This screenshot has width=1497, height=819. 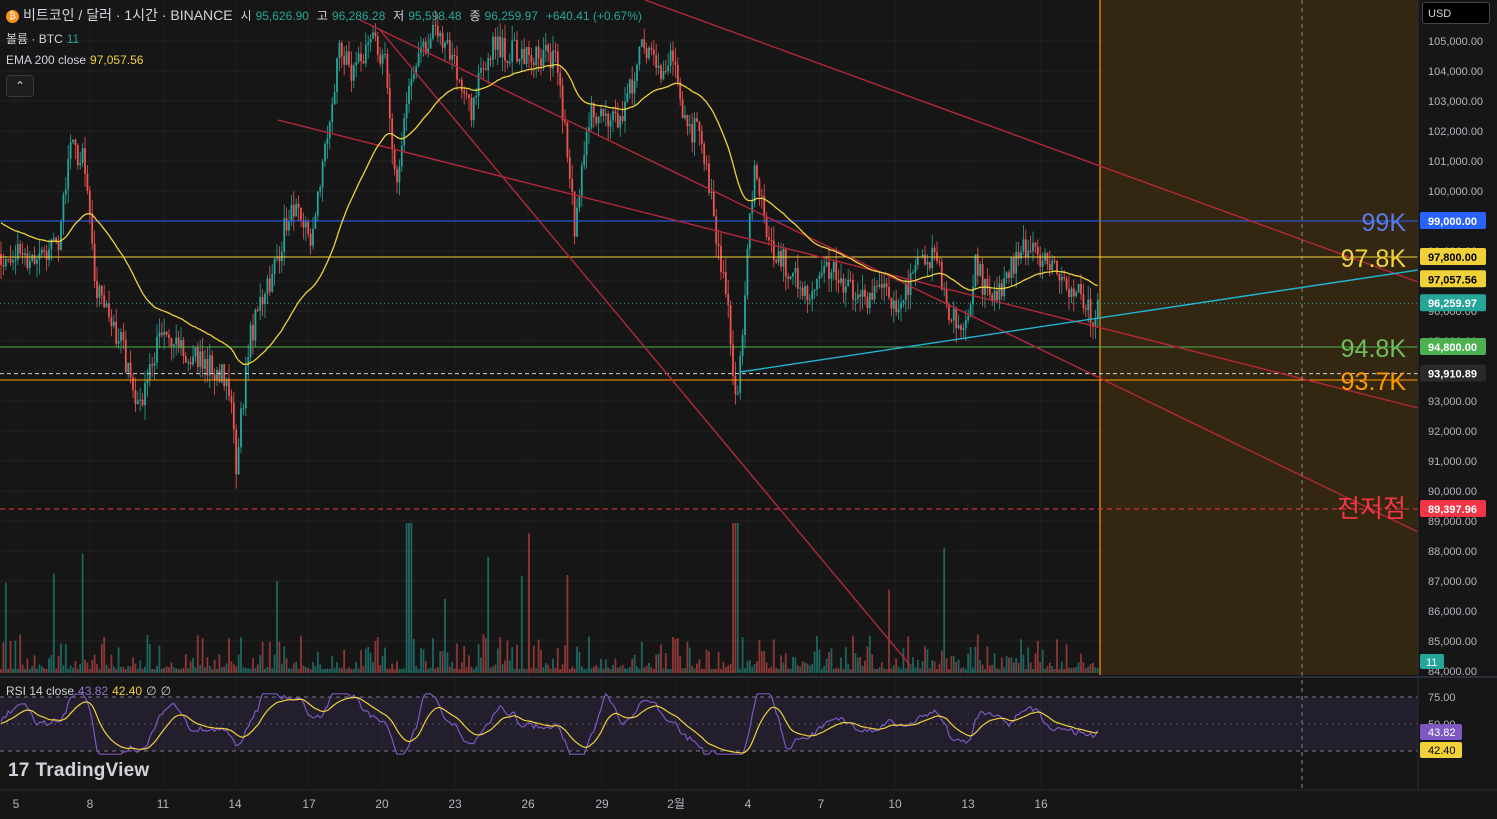 I want to click on currency-selector: USD, so click(x=1456, y=13).